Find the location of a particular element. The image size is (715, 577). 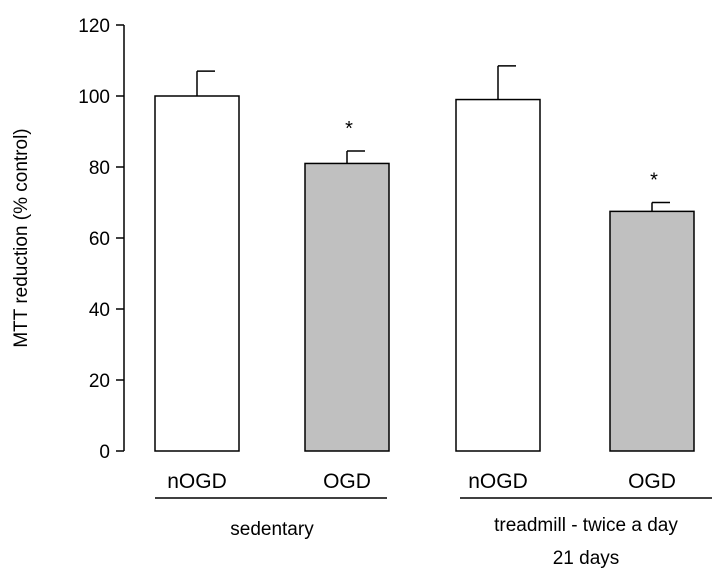

y-tick-label: 0 is located at coordinates (104, 452).